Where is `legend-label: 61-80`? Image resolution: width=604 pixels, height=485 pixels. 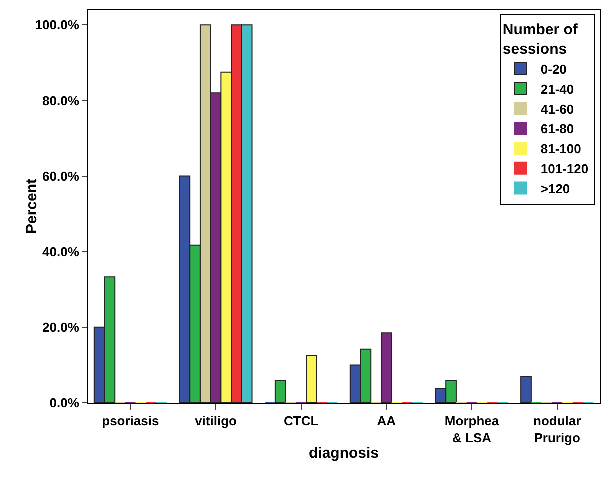
legend-label: 61-80 is located at coordinates (557, 129).